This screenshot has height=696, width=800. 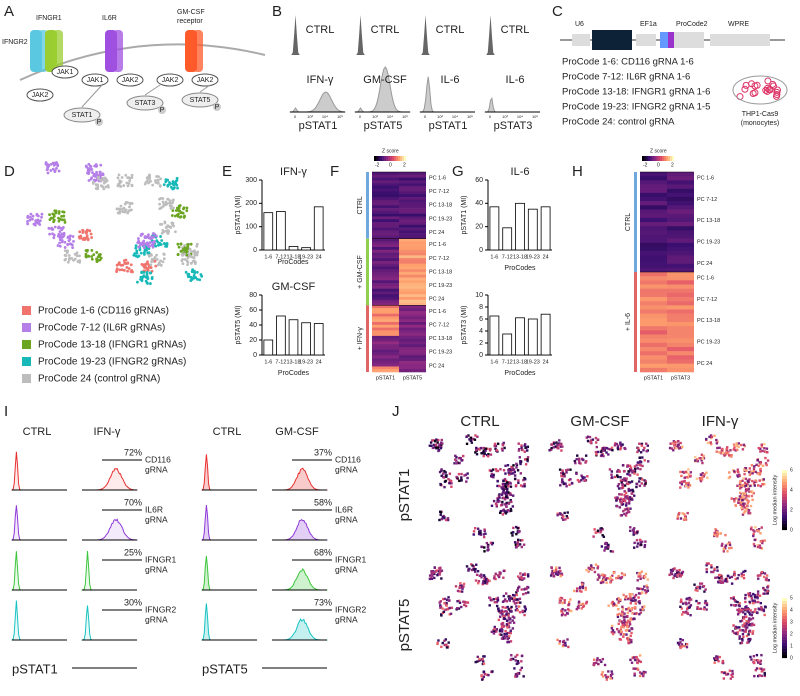 What do you see at coordinates (251, 227) in the screenshot?
I see `y-tick-label: 100` at bounding box center [251, 227].